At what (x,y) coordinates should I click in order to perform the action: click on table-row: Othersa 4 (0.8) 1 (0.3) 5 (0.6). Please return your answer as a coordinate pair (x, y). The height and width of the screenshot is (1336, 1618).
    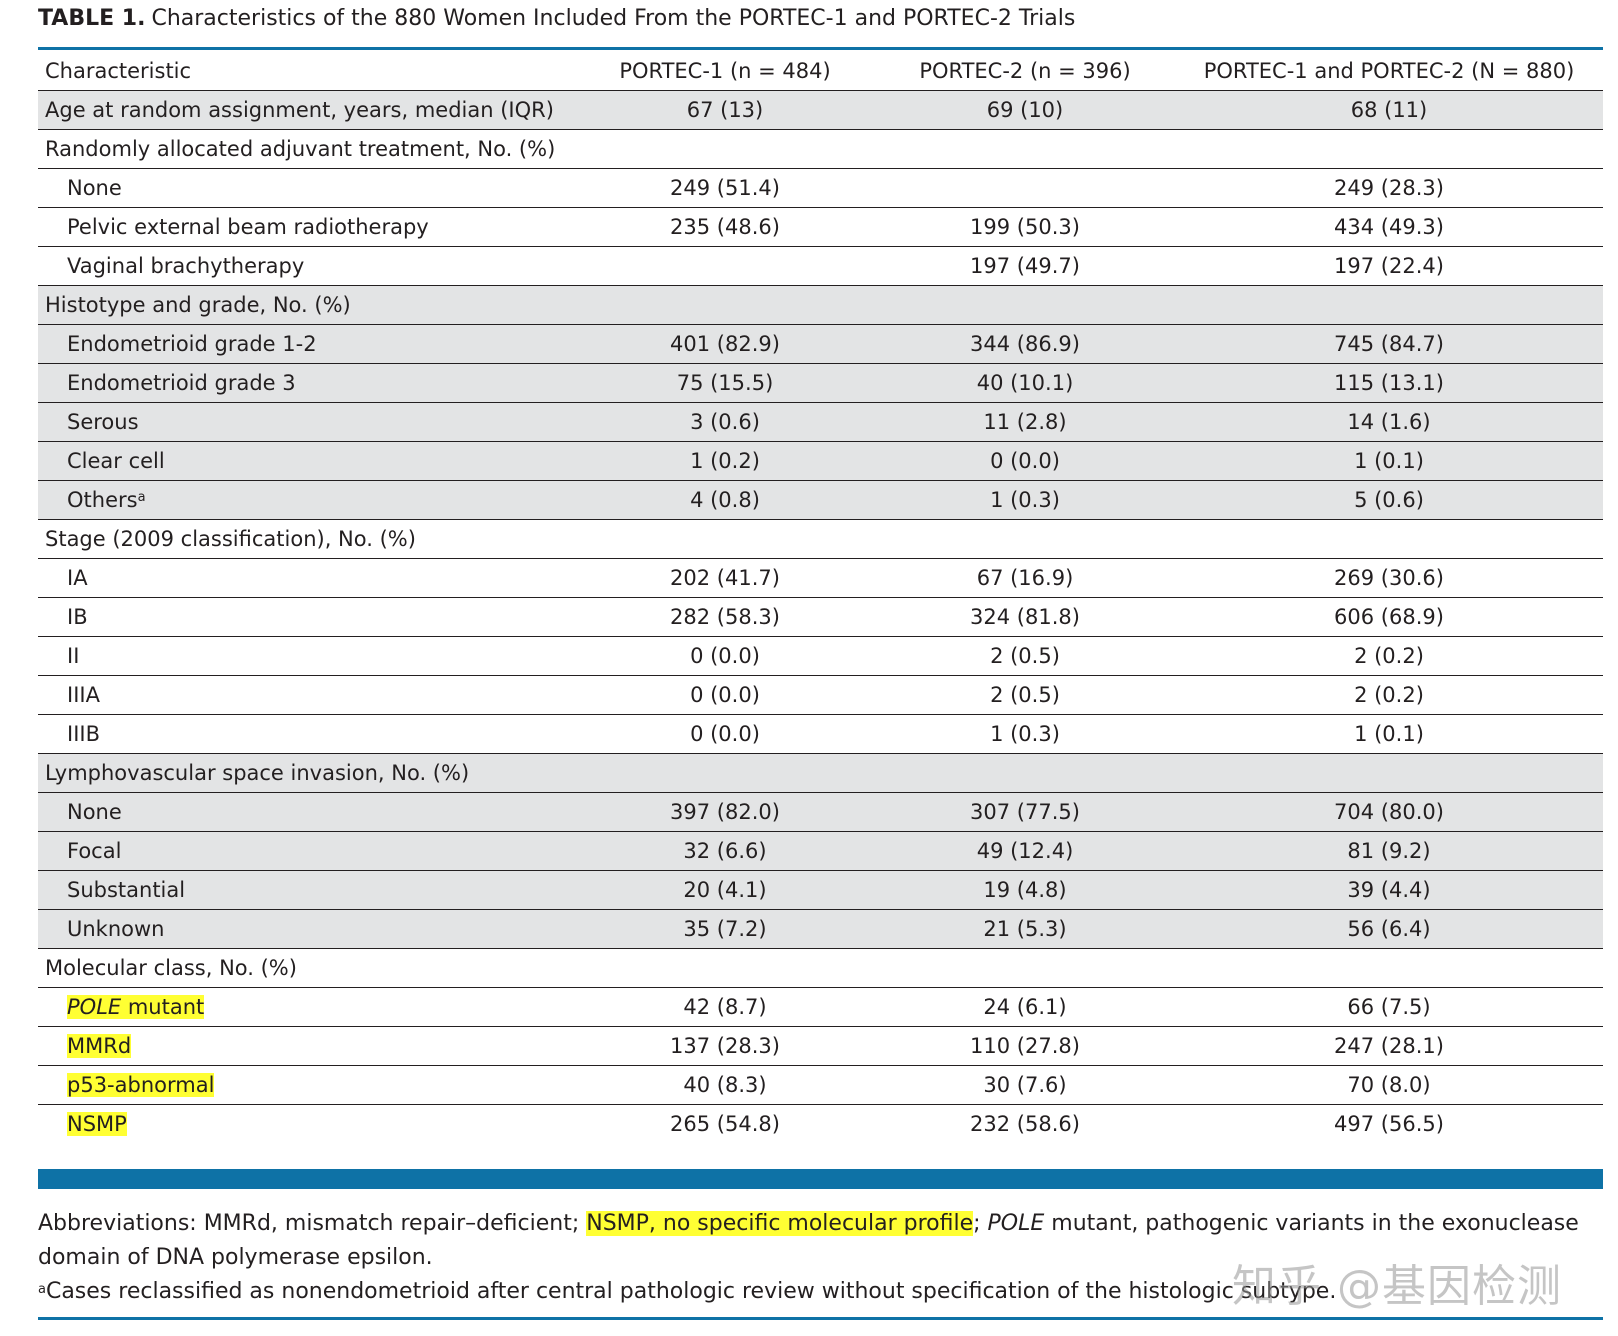
    Looking at the image, I should click on (820, 500).